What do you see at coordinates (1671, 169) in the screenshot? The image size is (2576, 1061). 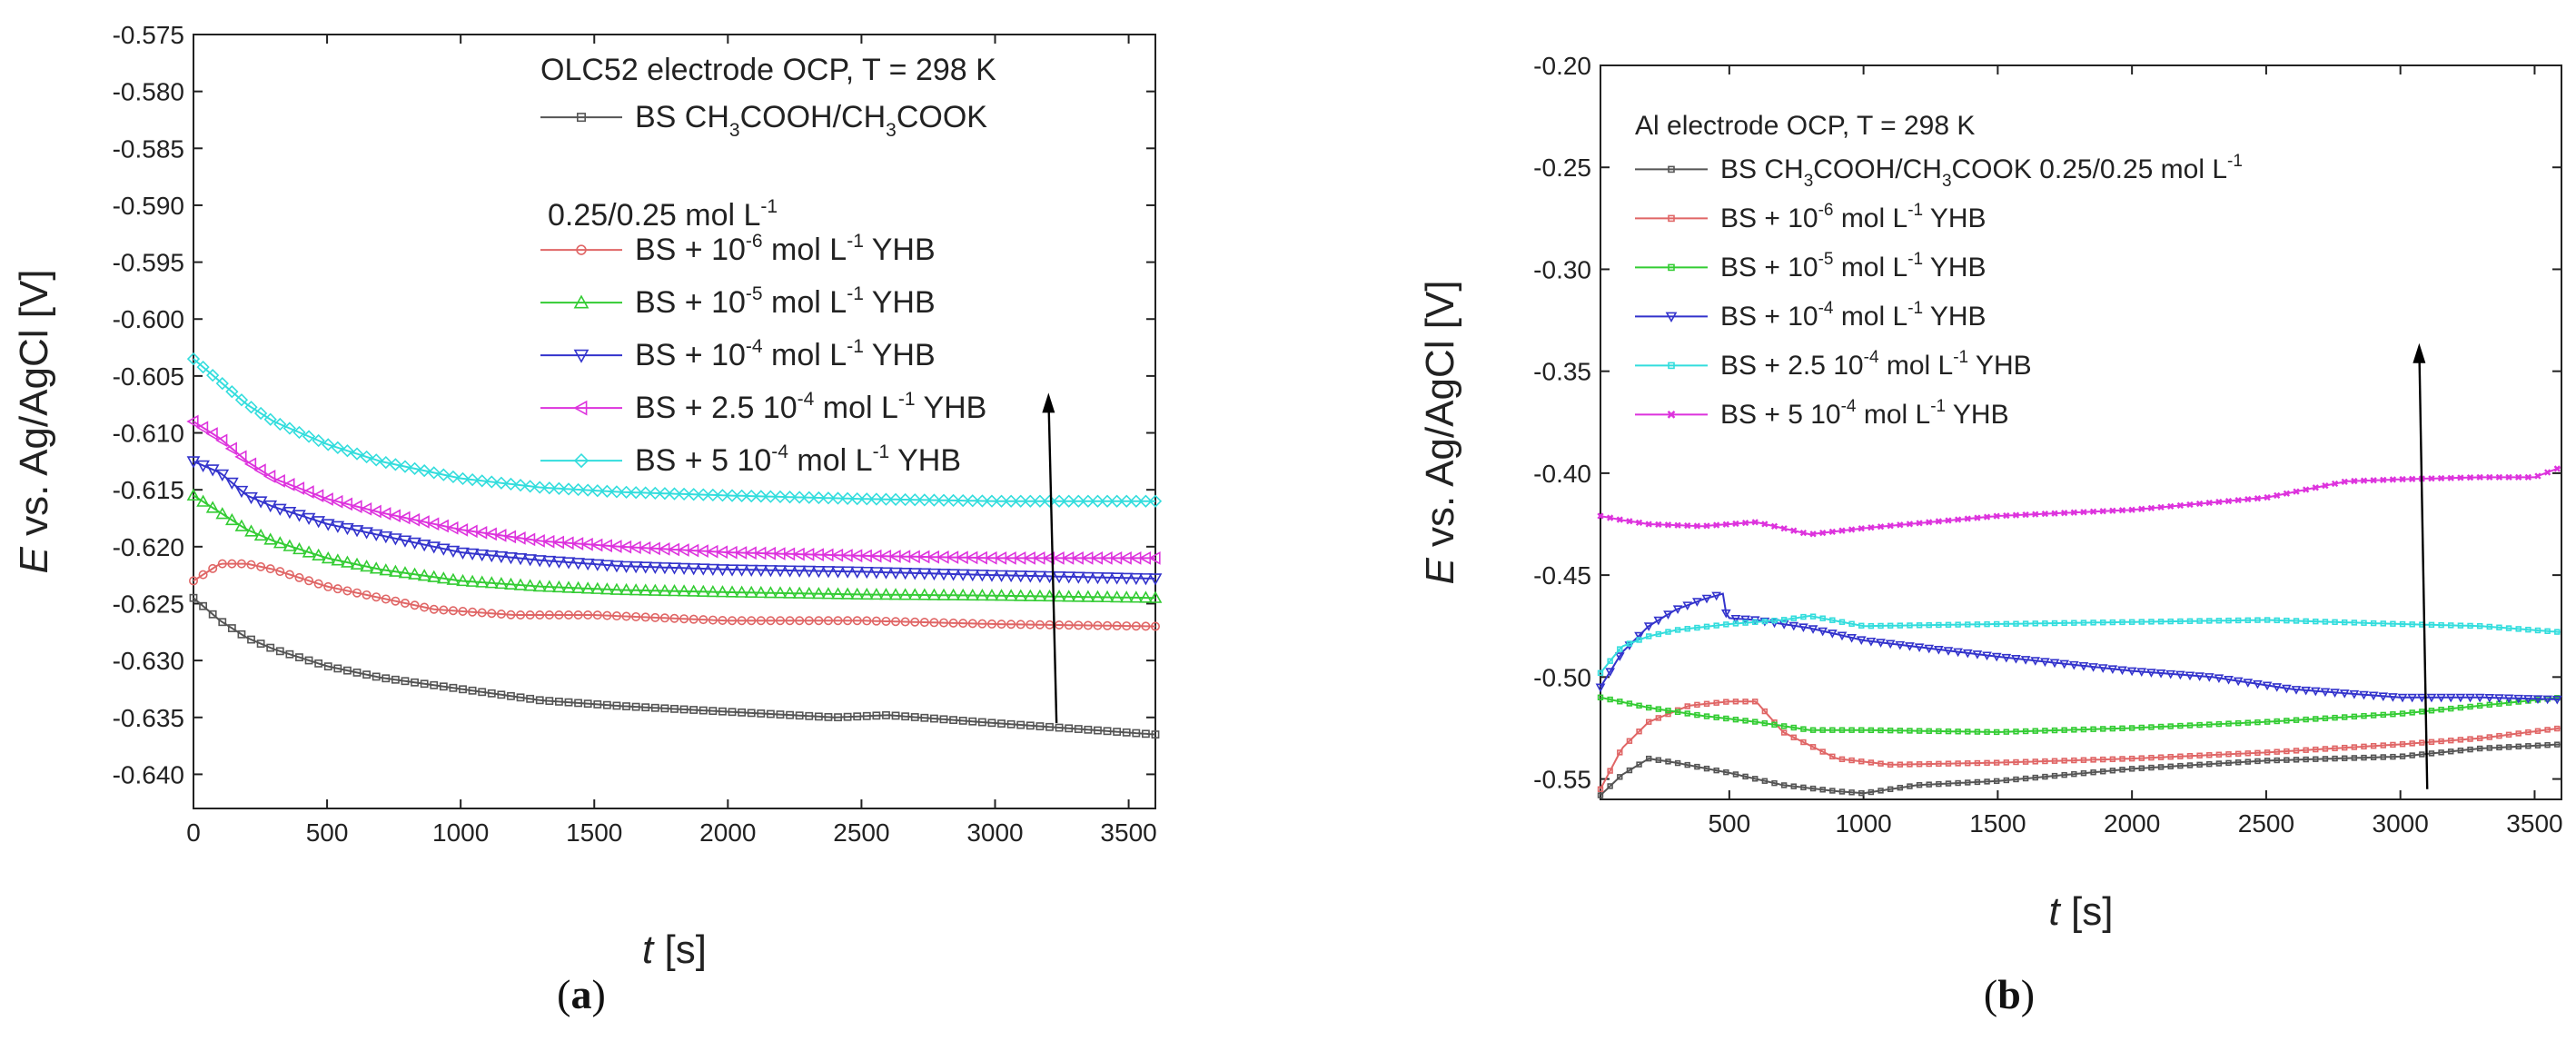 I see `legend-marker` at bounding box center [1671, 169].